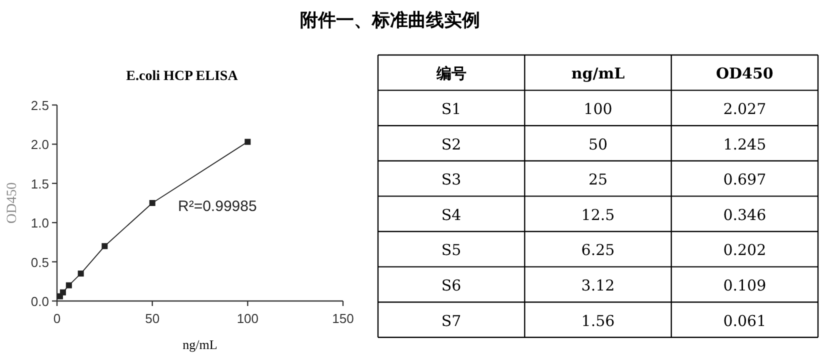 The image size is (822, 355). What do you see at coordinates (744, 179) in the screenshot?
I see `data-label: 0.697` at bounding box center [744, 179].